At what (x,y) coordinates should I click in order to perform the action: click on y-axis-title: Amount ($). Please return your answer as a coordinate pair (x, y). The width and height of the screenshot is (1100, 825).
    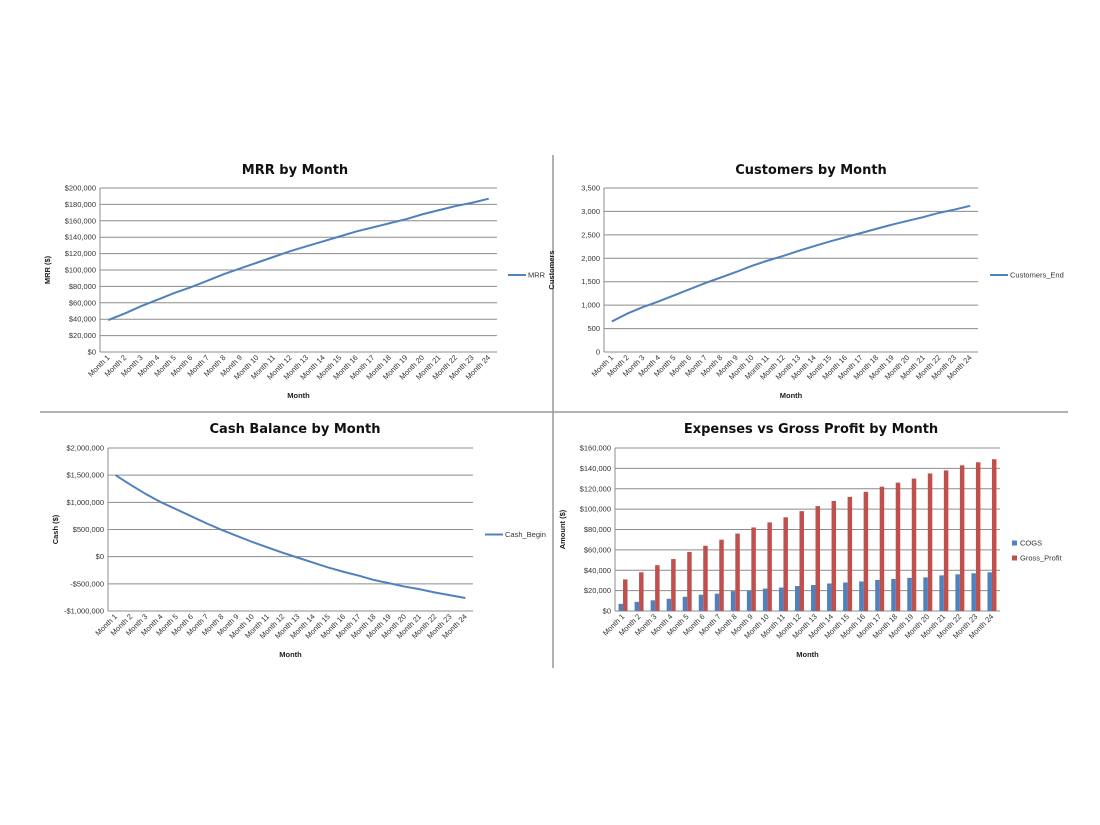
    Looking at the image, I should click on (562, 529).